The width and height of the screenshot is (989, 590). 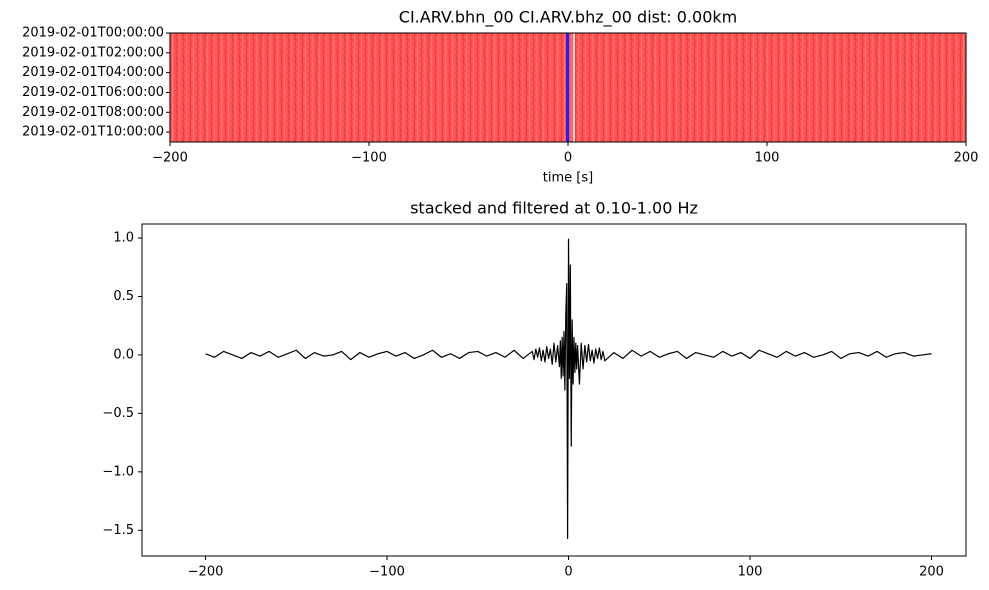 I want to click on y-tick-label: 2019-02-01T10:00:00, so click(x=93, y=132).